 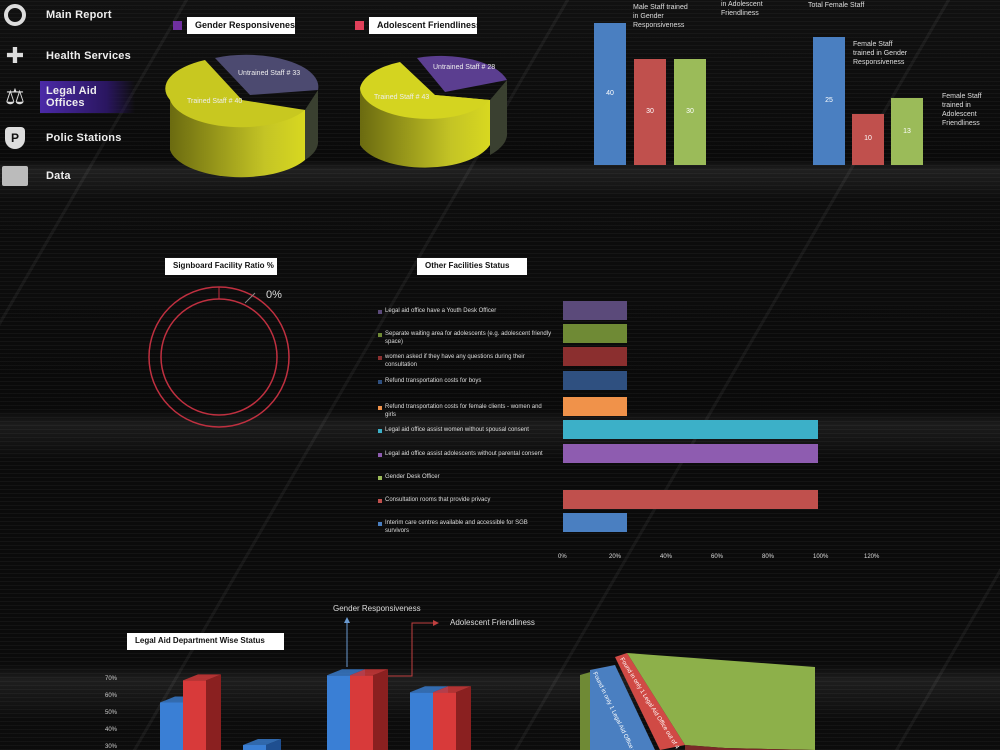 What do you see at coordinates (15, 15) in the screenshot?
I see `ring-icon` at bounding box center [15, 15].